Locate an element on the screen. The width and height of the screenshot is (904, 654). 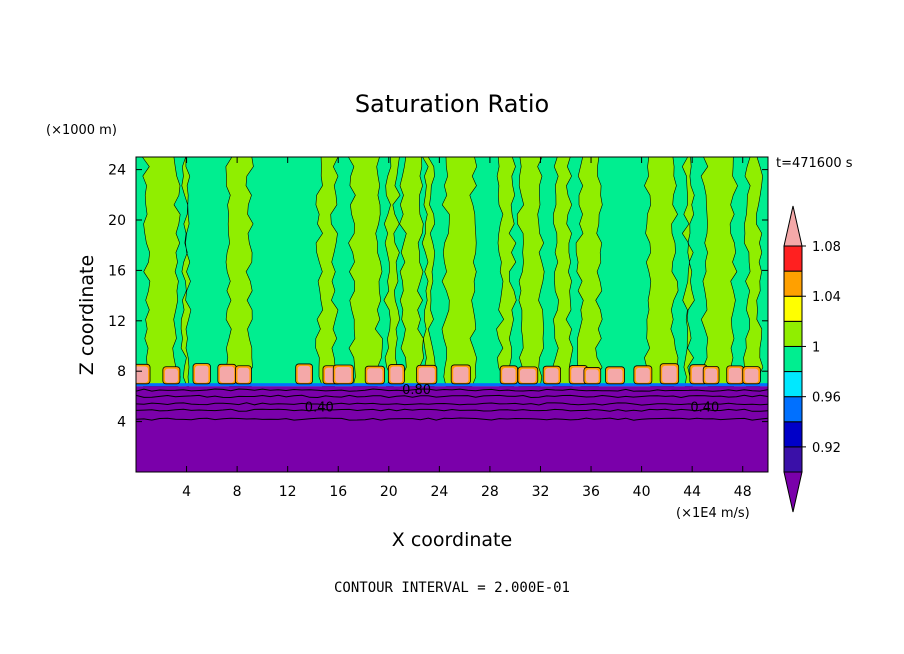
x-tick-label: 48 is located at coordinates (743, 492).